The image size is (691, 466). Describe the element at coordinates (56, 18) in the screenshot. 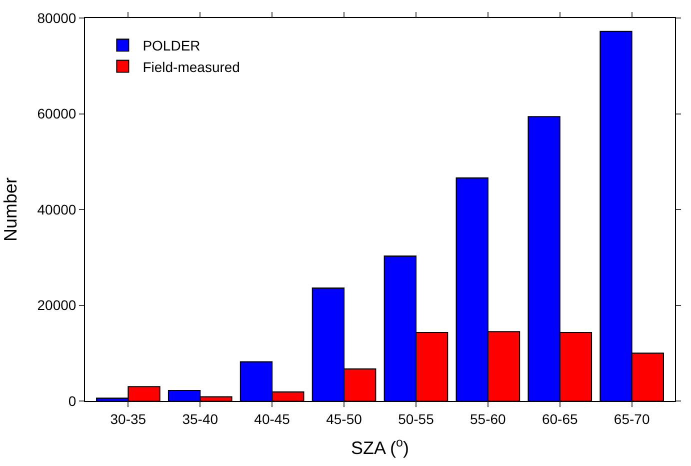

I see `y-tick-label: 80000` at that location.